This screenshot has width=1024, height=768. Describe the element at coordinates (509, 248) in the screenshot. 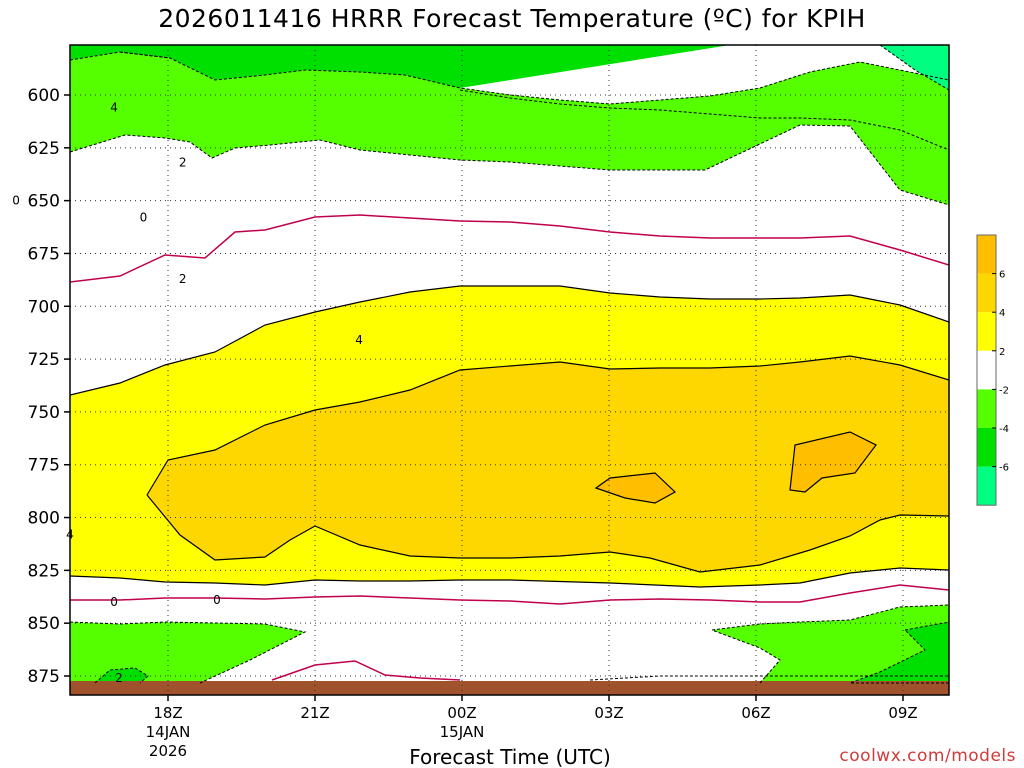

I see `contour-zero-upper` at that location.